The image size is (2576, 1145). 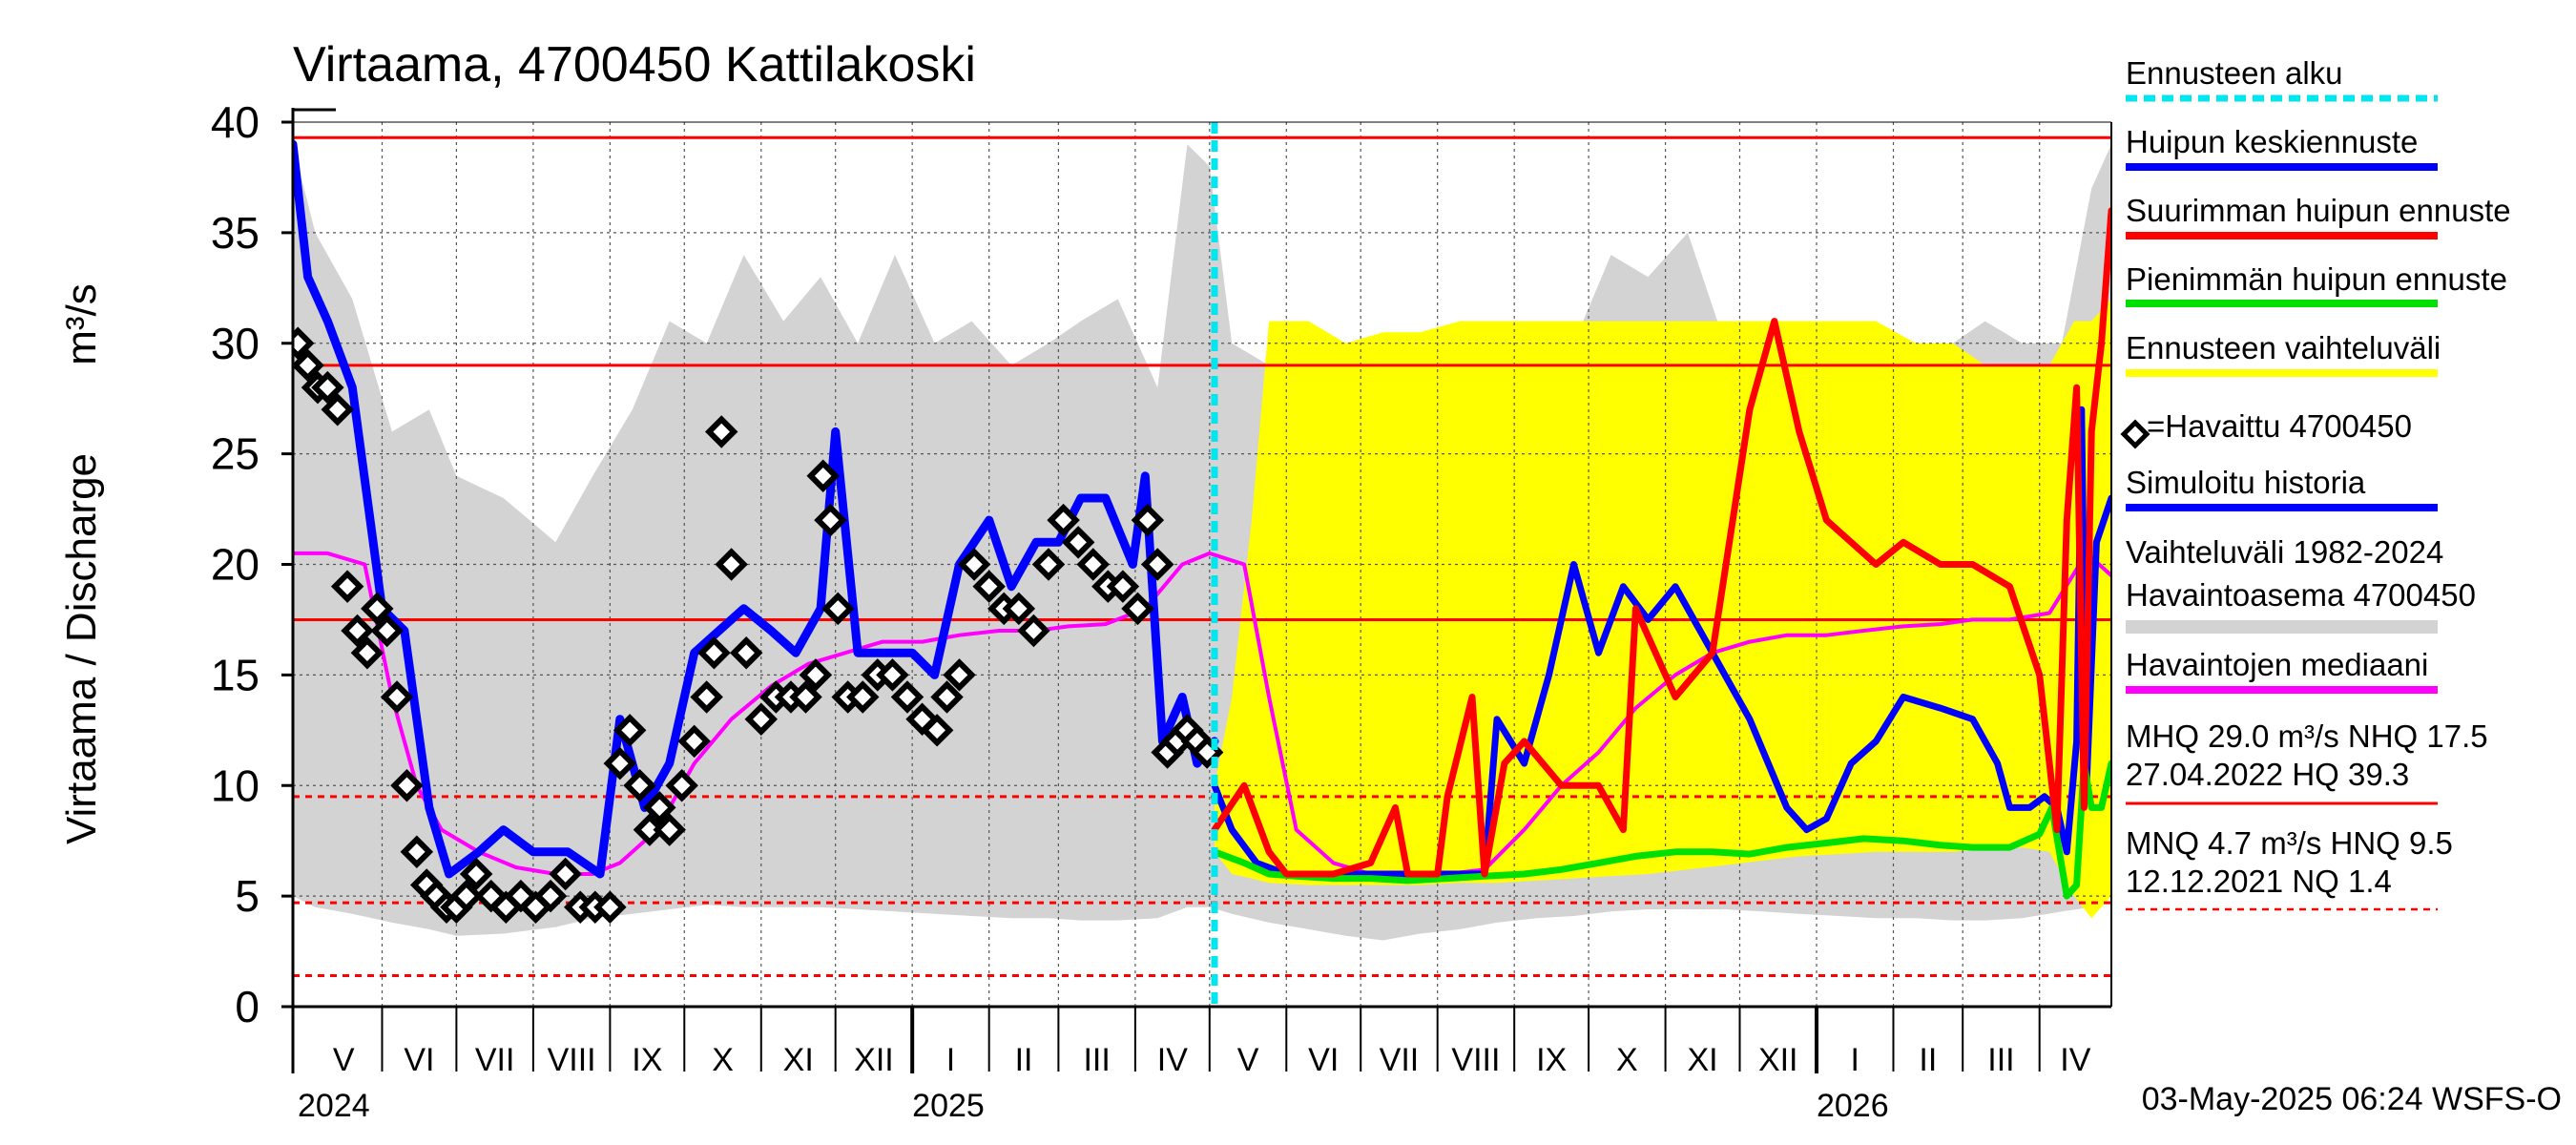 I want to click on legend-label: Huipun keskiennuste, so click(x=2272, y=141).